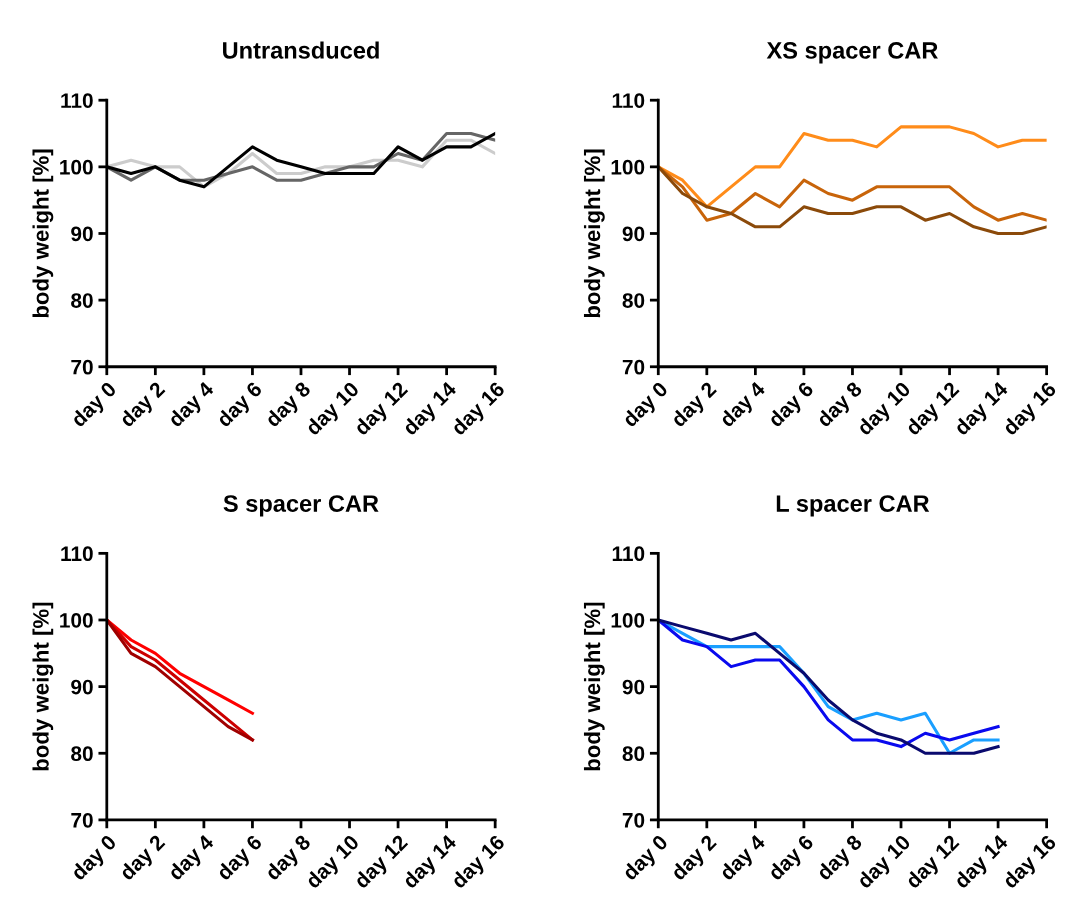 This screenshot has width=1068, height=911. What do you see at coordinates (301, 506) in the screenshot?
I see `chart-title: S spacer CAR` at bounding box center [301, 506].